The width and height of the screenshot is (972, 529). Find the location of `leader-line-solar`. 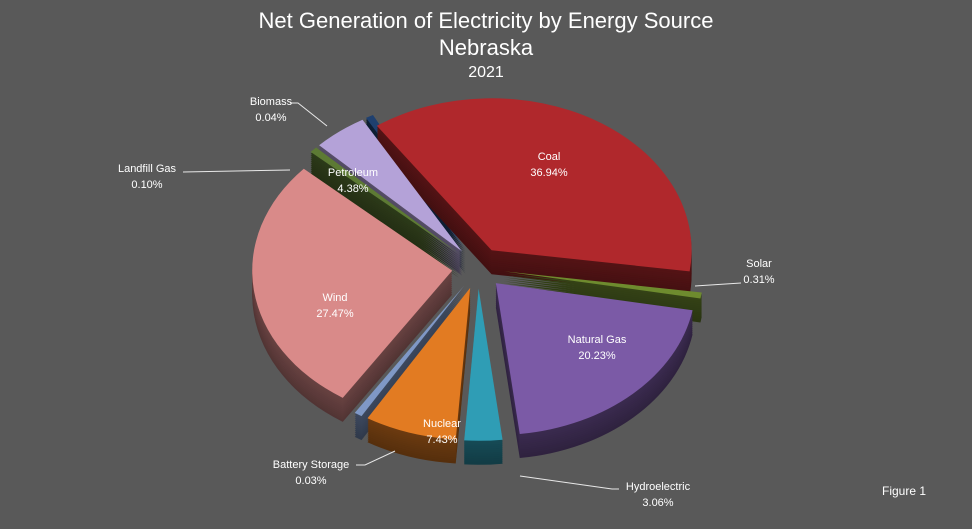

leader-line-solar is located at coordinates (718, 284).